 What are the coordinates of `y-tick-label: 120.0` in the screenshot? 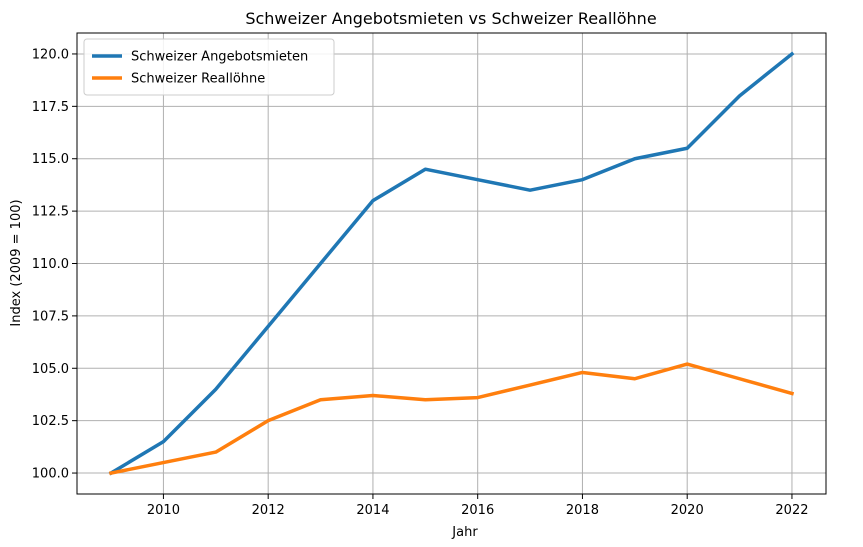 It's located at (50, 54).